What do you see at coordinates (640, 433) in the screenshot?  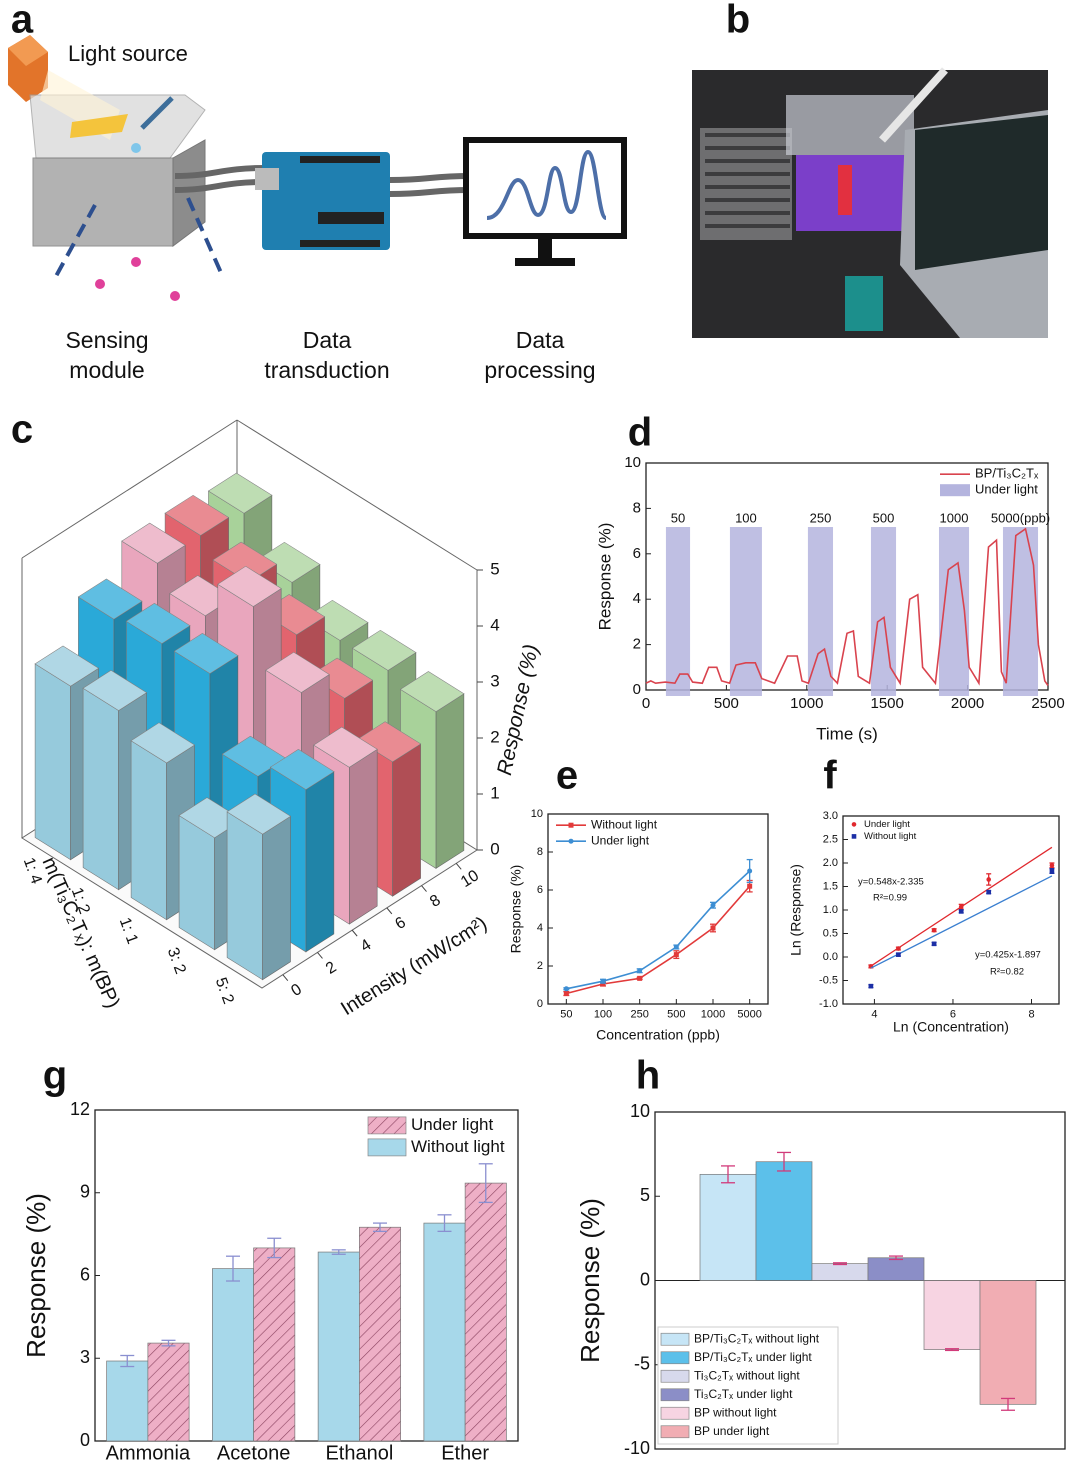 I see `panel-label: d` at bounding box center [640, 433].